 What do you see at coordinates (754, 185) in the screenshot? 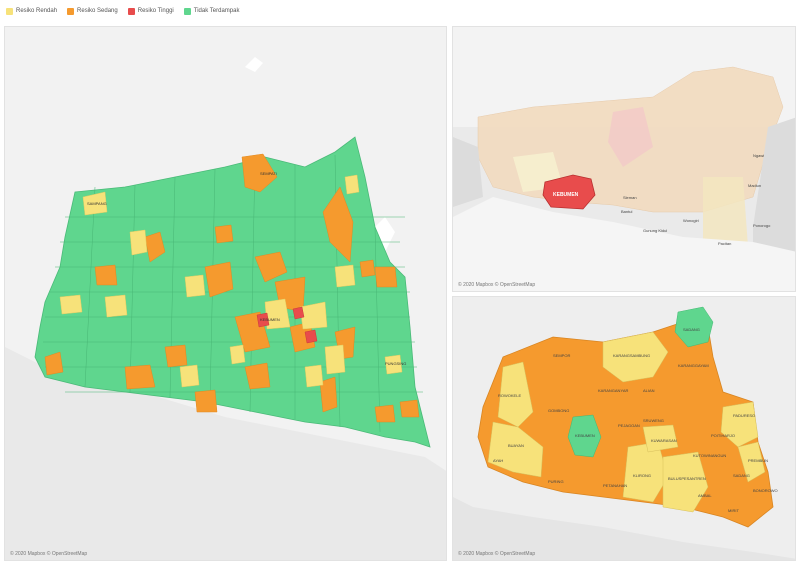
I see `place-label: Madiun` at bounding box center [754, 185].